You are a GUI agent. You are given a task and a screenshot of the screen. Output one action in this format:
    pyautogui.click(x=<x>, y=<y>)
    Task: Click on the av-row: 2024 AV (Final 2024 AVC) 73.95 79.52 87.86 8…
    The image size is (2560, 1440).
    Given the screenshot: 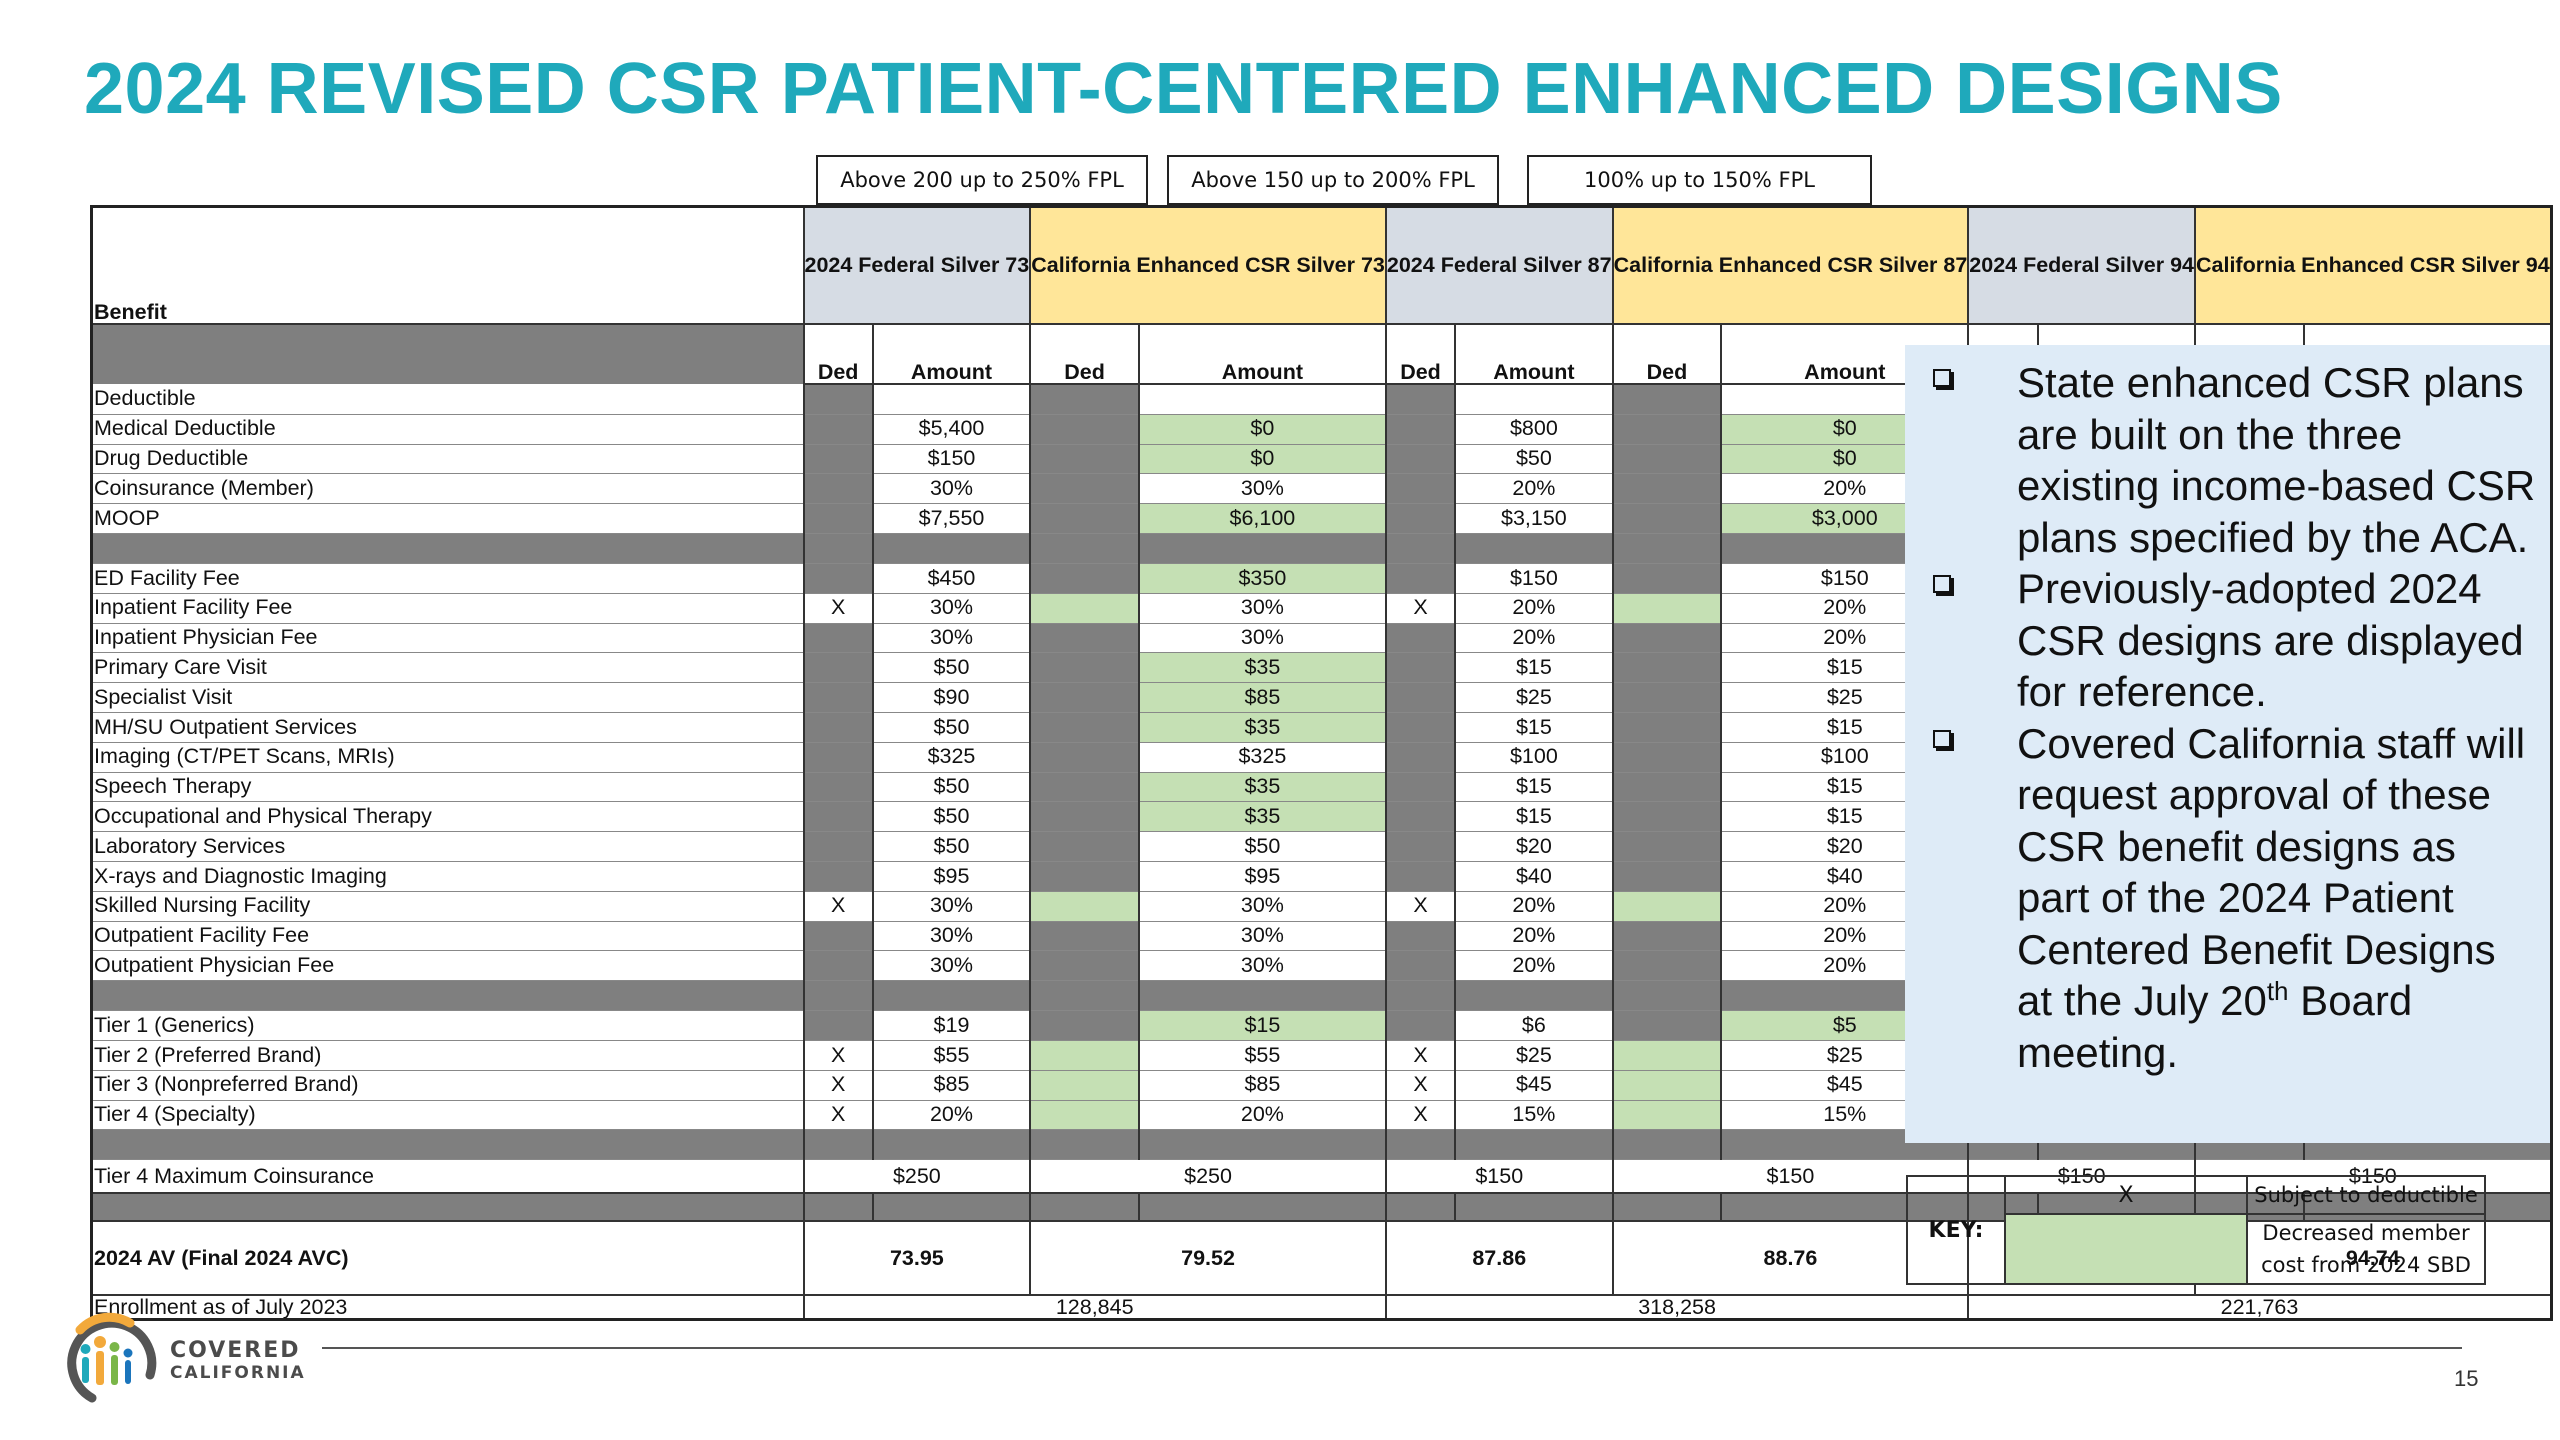 What is the action you would take?
    pyautogui.click(x=1322, y=1259)
    